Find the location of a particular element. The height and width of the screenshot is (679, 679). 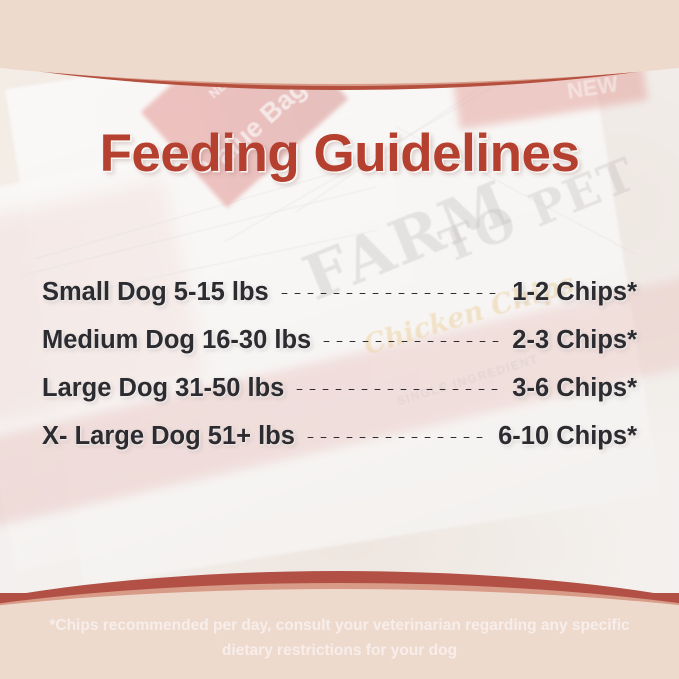

table-row: Large Dog 31-50 lbs 3-6 Chips* is located at coordinates (339, 398).